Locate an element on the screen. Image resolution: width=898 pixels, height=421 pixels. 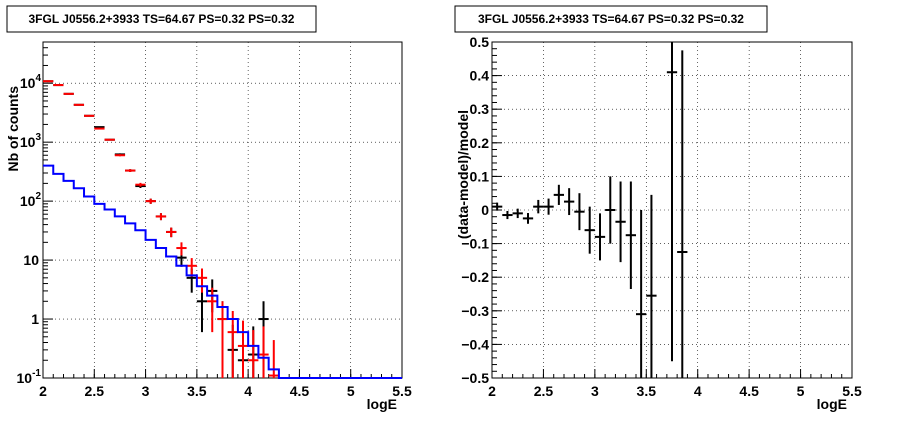
y-tick-label: 10³ is located at coordinates (31, 141).